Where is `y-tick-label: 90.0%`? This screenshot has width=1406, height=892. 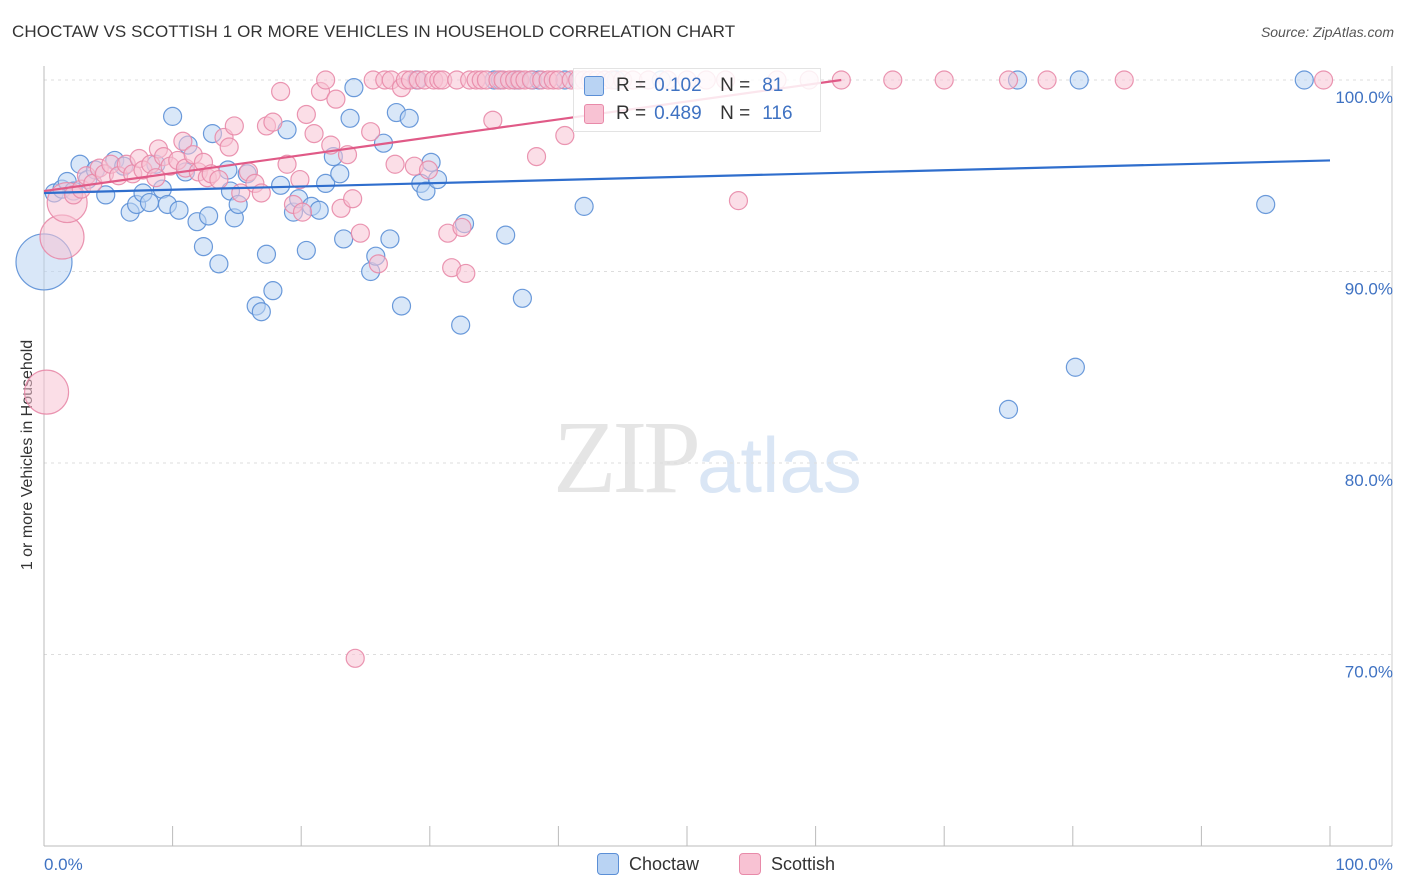 y-tick-label: 90.0% is located at coordinates (1369, 289).